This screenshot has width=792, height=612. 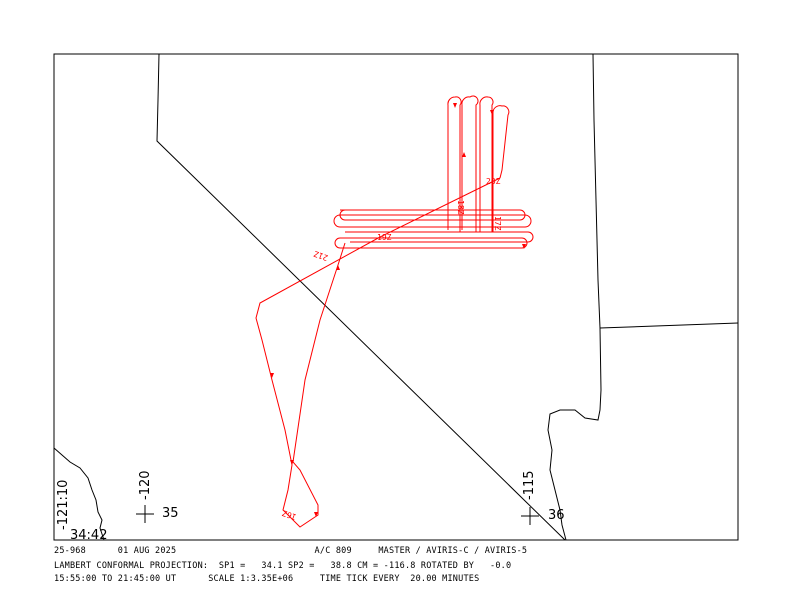 I want to click on corner-lon-label: -121:10, so click(x=63, y=505).